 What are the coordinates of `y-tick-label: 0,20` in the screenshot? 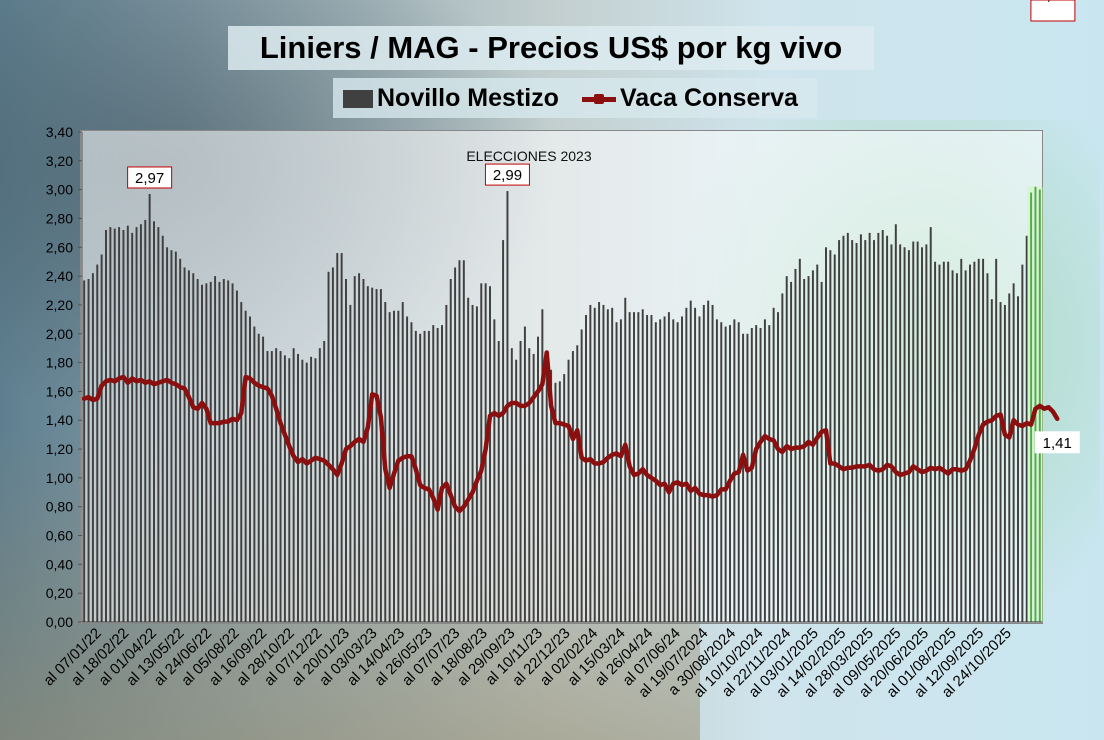 It's located at (59, 593).